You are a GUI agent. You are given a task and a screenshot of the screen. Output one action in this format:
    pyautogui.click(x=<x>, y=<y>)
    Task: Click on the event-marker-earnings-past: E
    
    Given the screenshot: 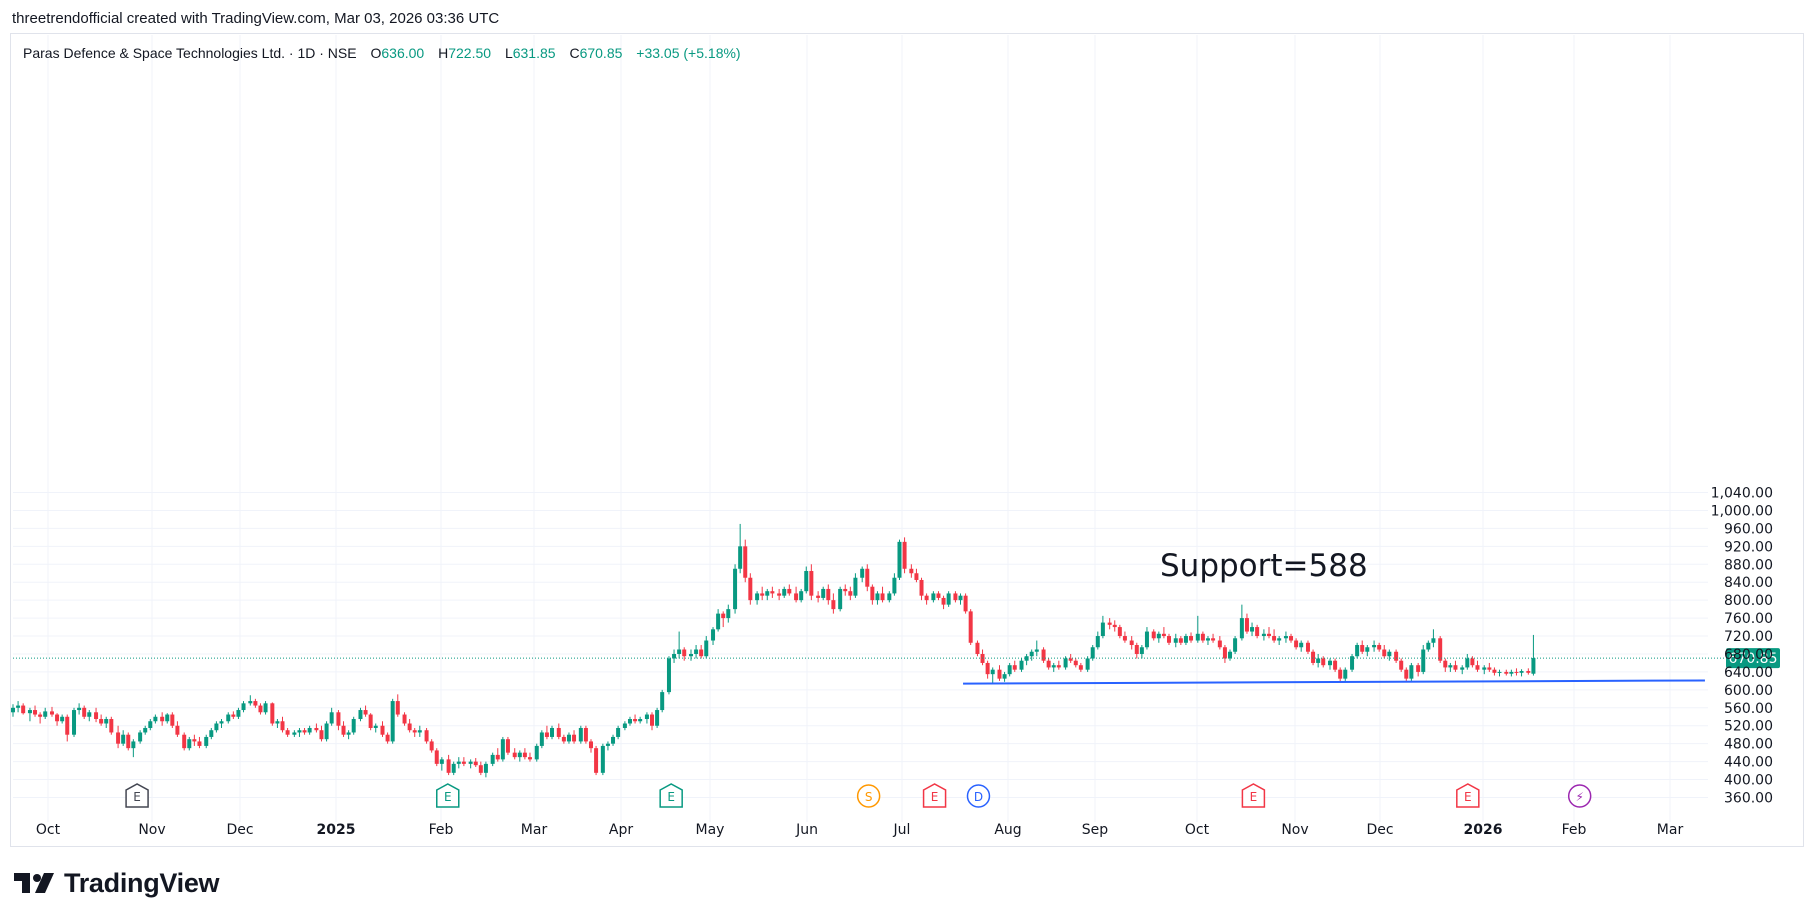 What is the action you would take?
    pyautogui.click(x=137, y=795)
    